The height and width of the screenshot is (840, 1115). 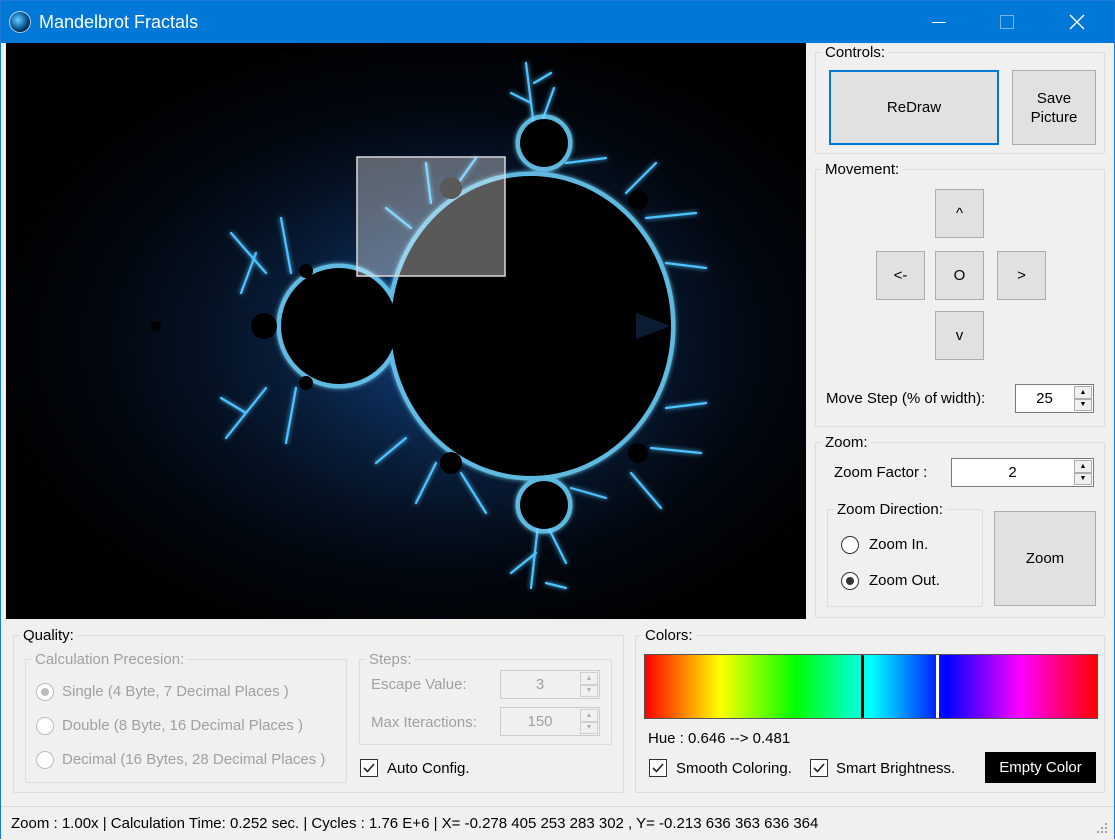 I want to click on double-precision-label: Double (8 Byte, 16 Decimal Places ), so click(x=182, y=725).